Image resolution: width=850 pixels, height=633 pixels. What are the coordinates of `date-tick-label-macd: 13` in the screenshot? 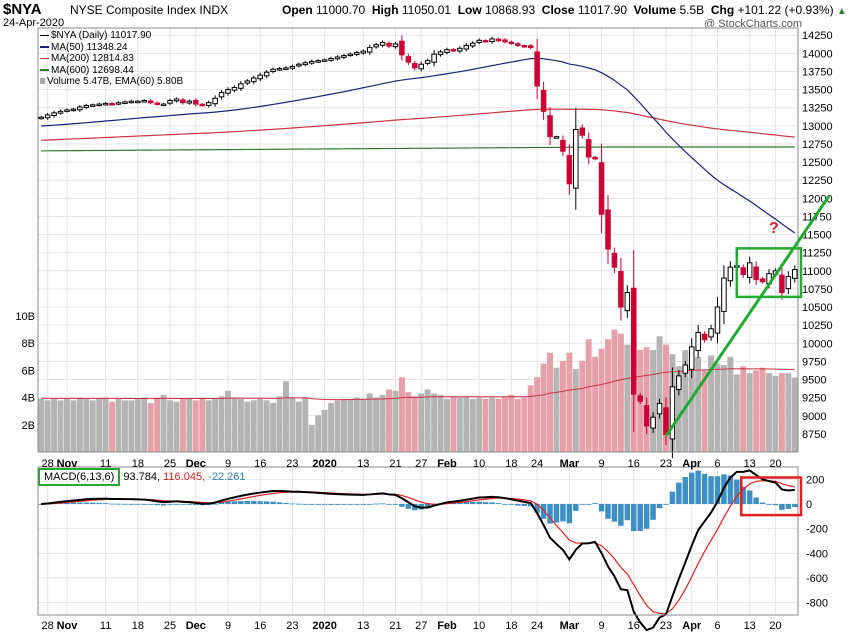 It's located at (750, 626).